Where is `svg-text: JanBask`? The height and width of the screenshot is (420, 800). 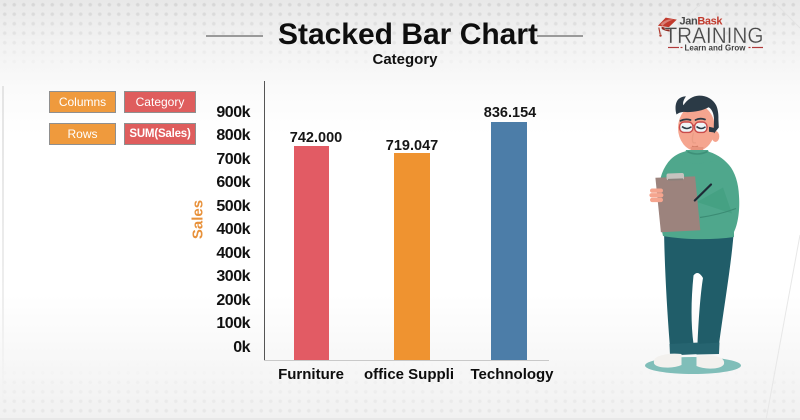 svg-text: JanBask is located at coordinates (702, 22).